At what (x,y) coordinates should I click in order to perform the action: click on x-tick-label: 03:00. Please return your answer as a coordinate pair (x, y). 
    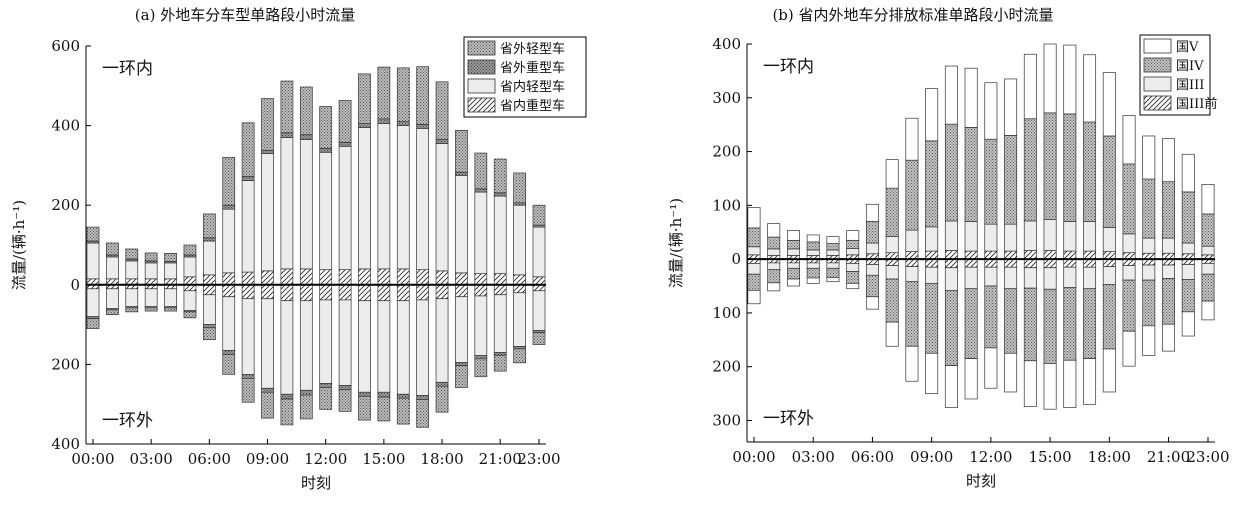
    Looking at the image, I should click on (813, 457).